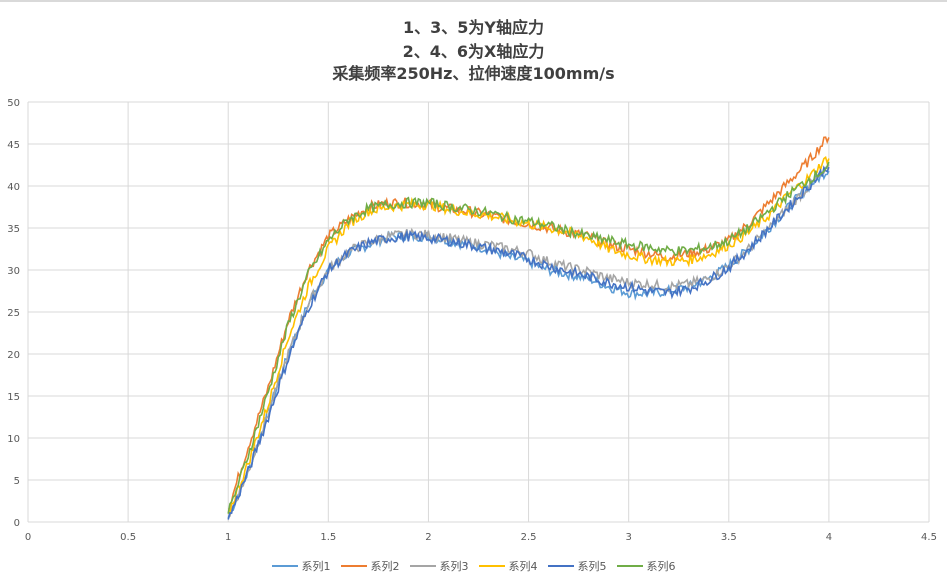 Image resolution: width=947 pixels, height=581 pixels. Describe the element at coordinates (128, 537) in the screenshot. I see `x-tick-label: 0.5` at that location.